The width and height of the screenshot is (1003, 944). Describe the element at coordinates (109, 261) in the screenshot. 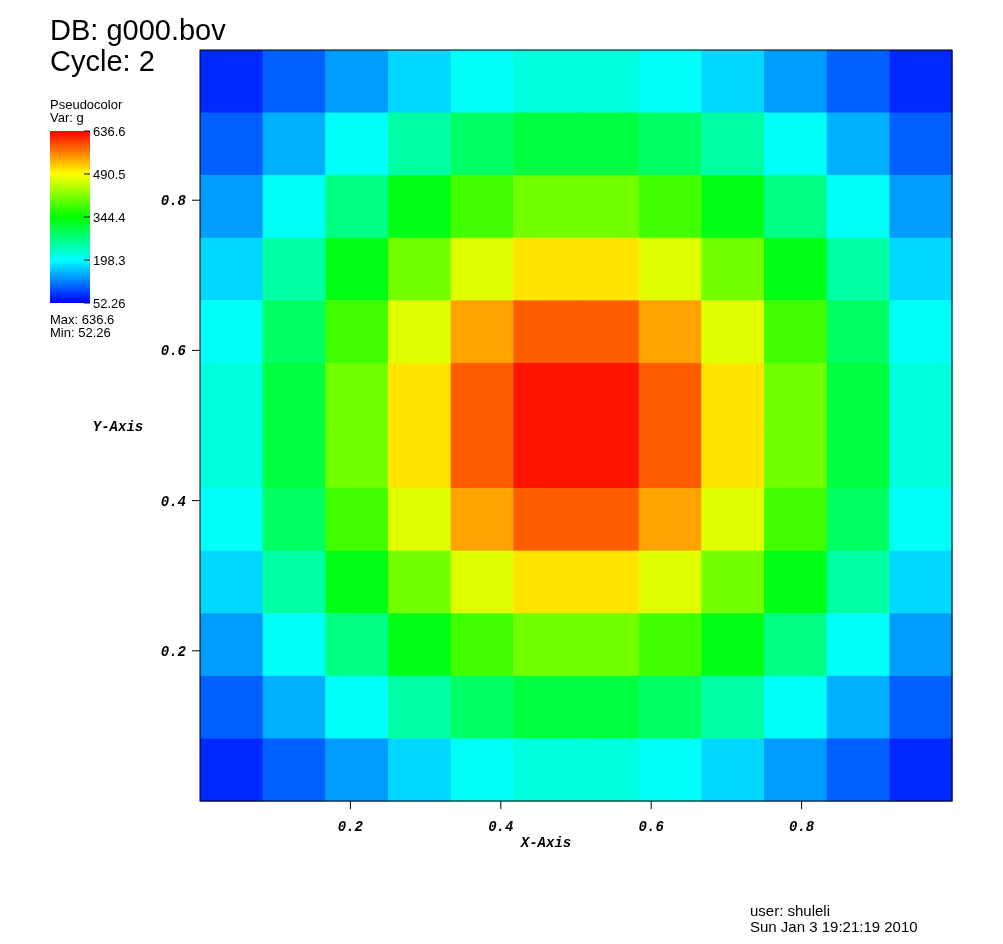

I see `color-bar-label: 198.3` at that location.